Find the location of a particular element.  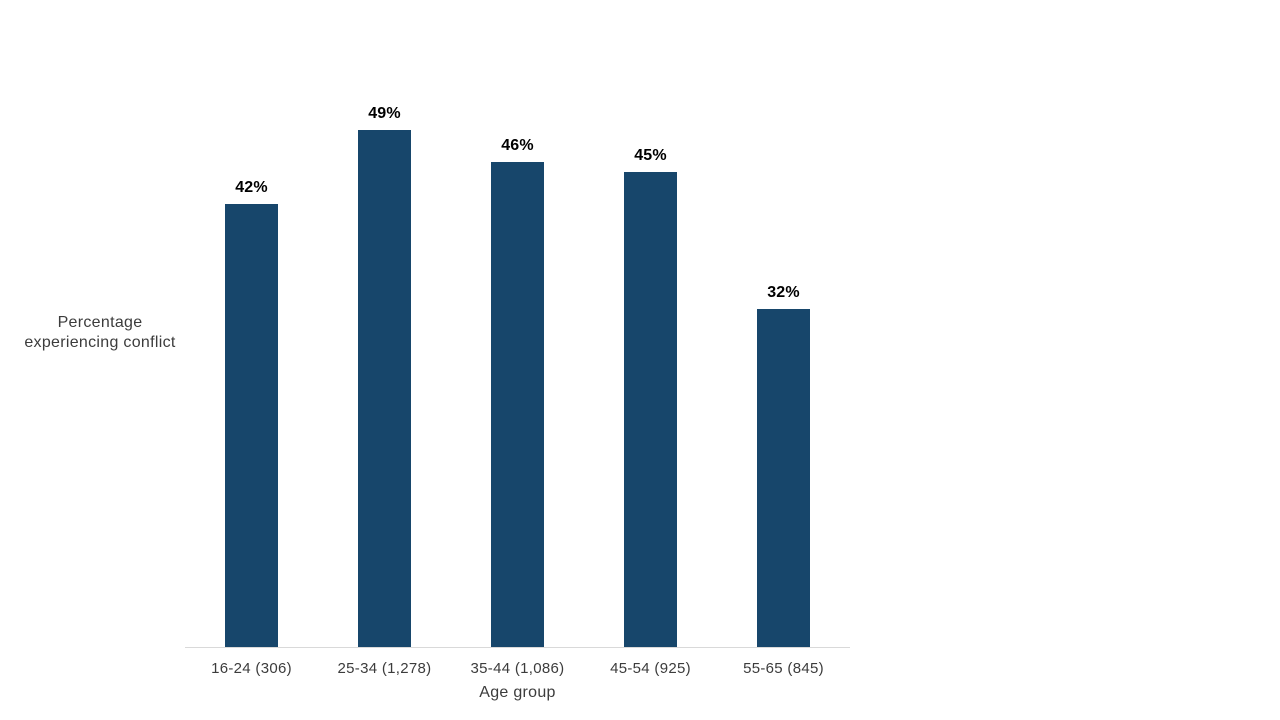

y-axis-title: Percentage experiencing conflict is located at coordinates (100, 332).